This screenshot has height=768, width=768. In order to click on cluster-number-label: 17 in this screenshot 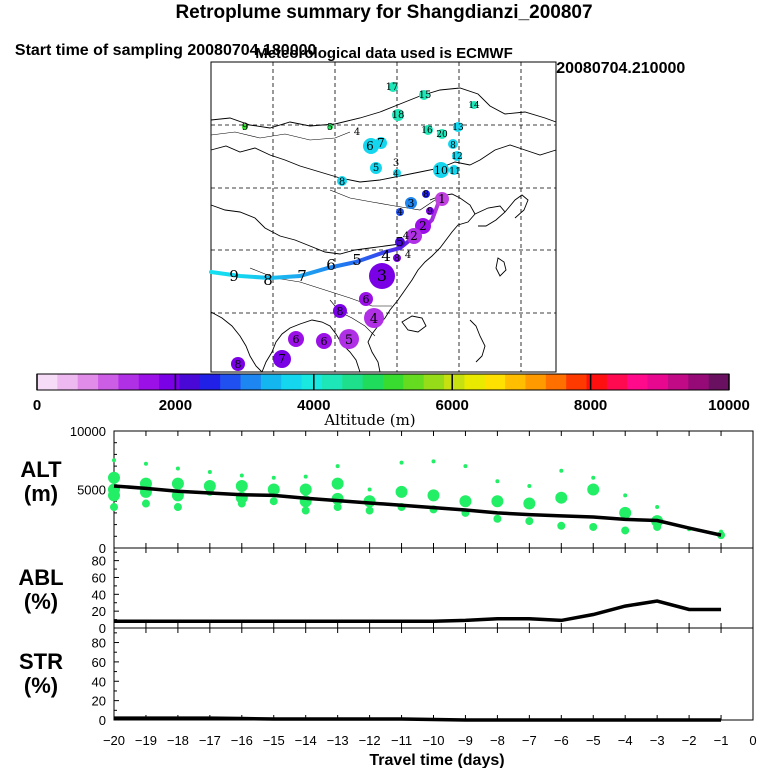, I will do `click(392, 87)`.